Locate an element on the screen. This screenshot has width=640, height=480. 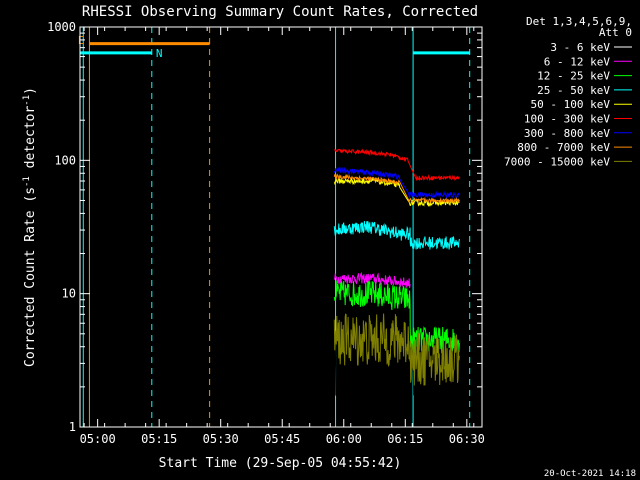
y-axis-label-sup-1: -1 is located at coordinates (27, 181).